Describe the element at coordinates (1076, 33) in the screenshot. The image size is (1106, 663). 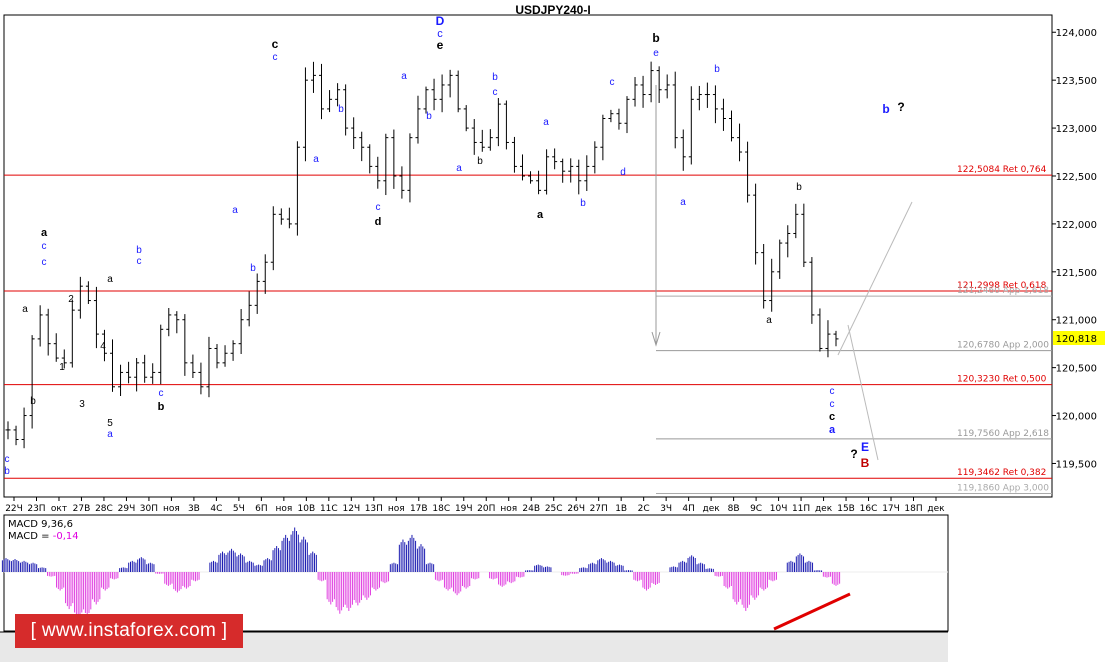
I see `y-tick-label: 124,000` at that location.